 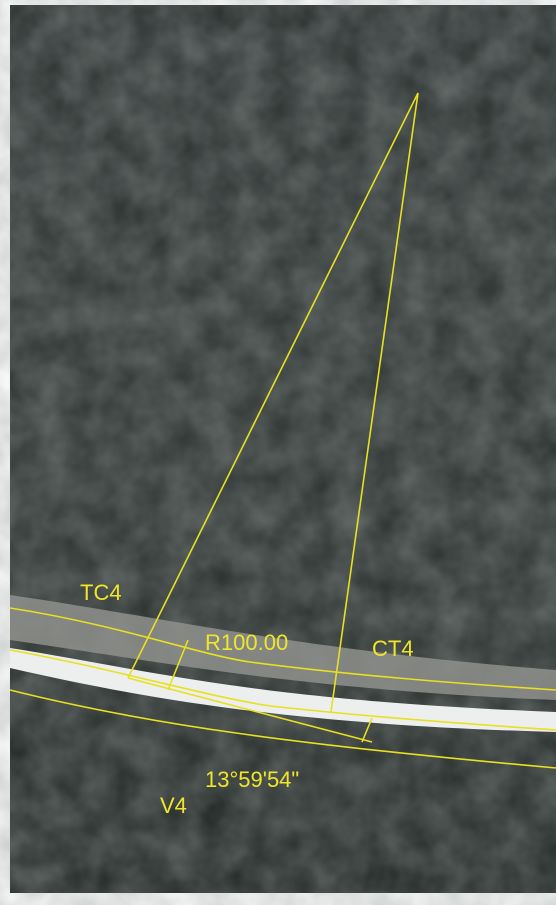 I want to click on centerline, so click(x=282, y=690).